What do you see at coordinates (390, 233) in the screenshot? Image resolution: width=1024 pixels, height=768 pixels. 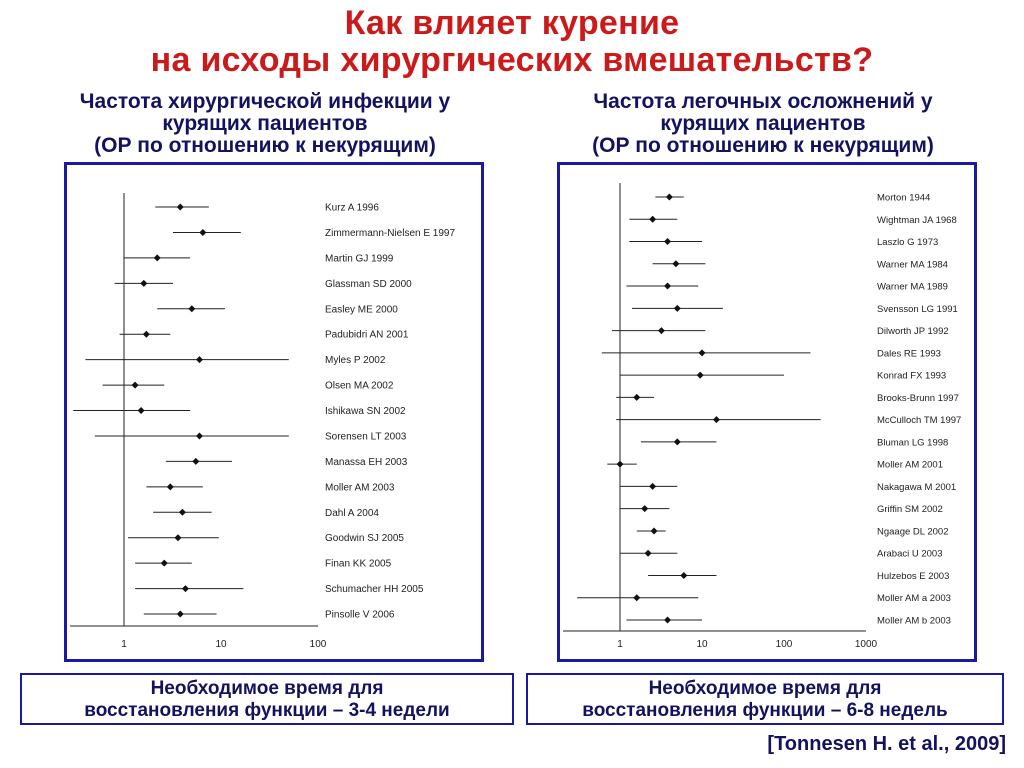 I see `study-label: Zimmermann-Nielsen E 1997` at bounding box center [390, 233].